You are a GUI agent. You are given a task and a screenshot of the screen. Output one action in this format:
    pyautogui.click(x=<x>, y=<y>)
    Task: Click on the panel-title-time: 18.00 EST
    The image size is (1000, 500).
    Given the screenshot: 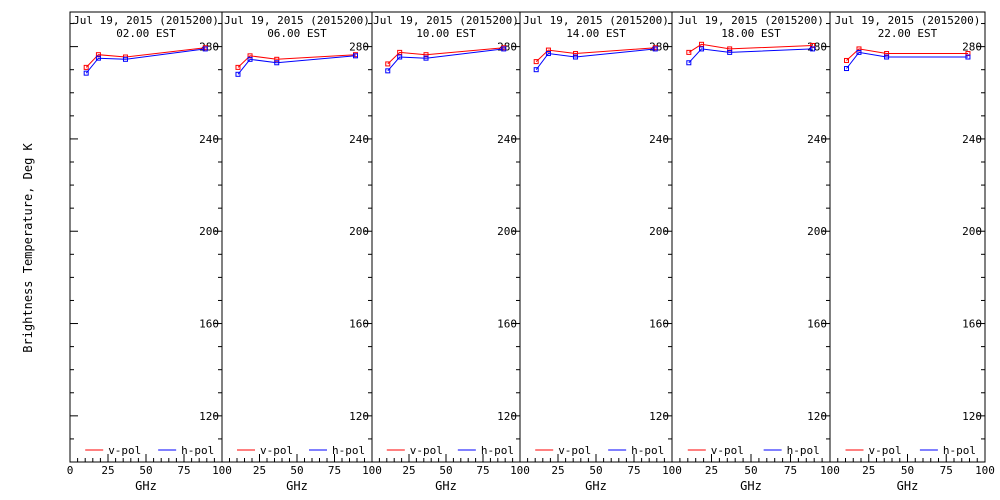 What is the action you would take?
    pyautogui.click(x=751, y=33)
    